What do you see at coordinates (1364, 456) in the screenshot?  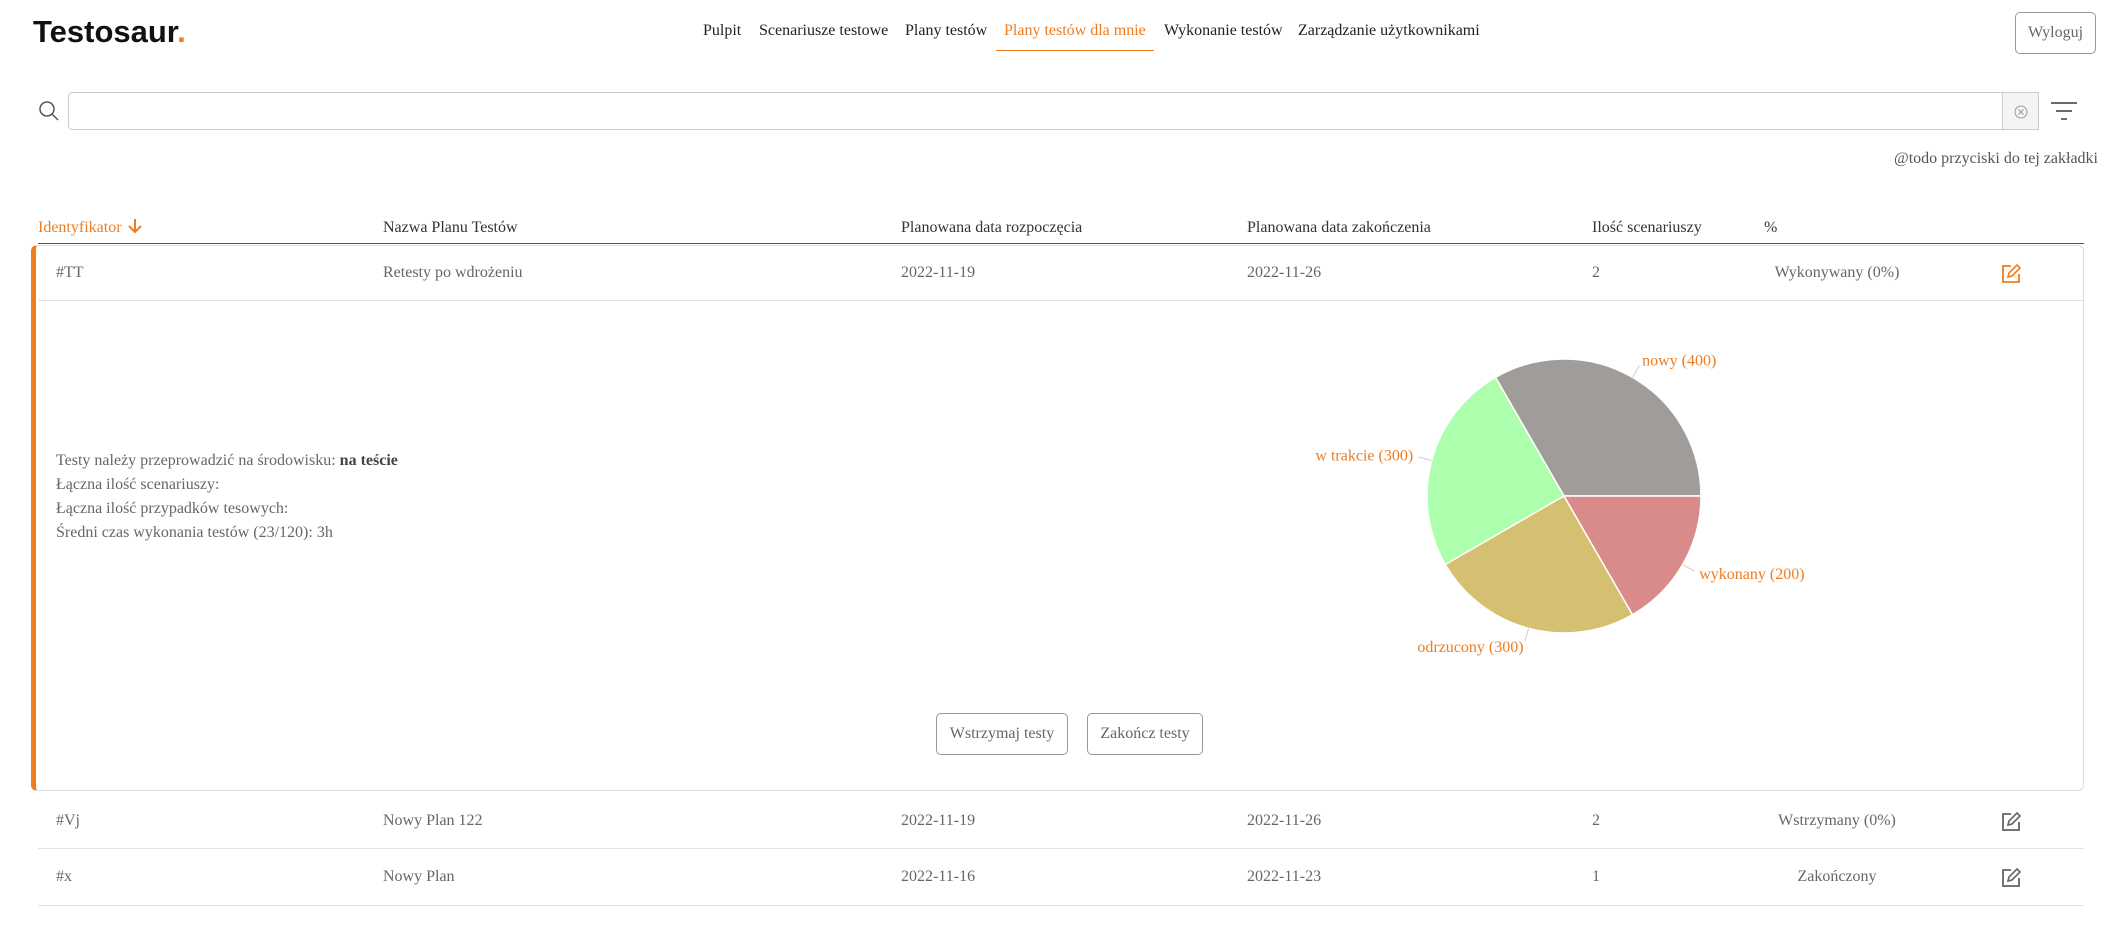 I see `slice-label: w trakcie (300)` at bounding box center [1364, 456].